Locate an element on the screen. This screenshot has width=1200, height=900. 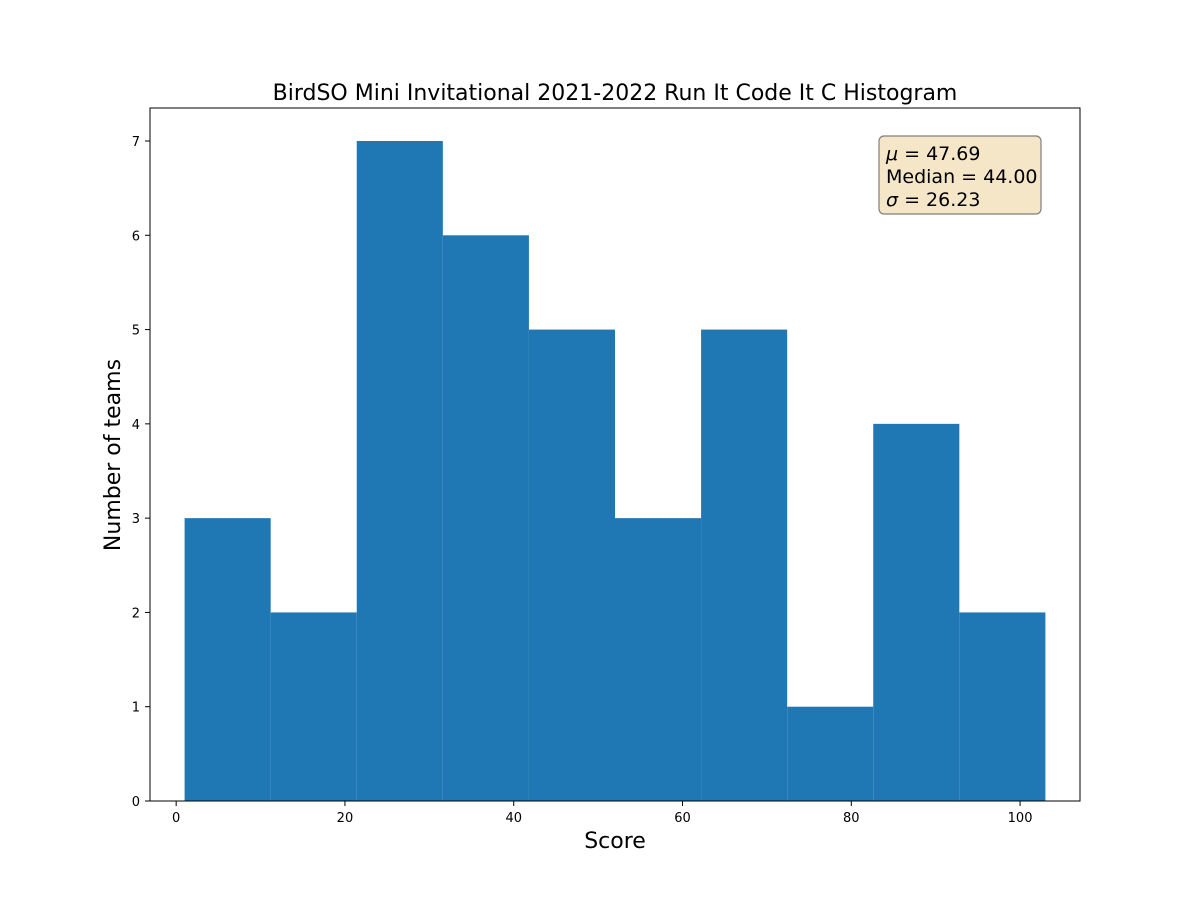
stats-std: σ = 26.23 is located at coordinates (933, 200).